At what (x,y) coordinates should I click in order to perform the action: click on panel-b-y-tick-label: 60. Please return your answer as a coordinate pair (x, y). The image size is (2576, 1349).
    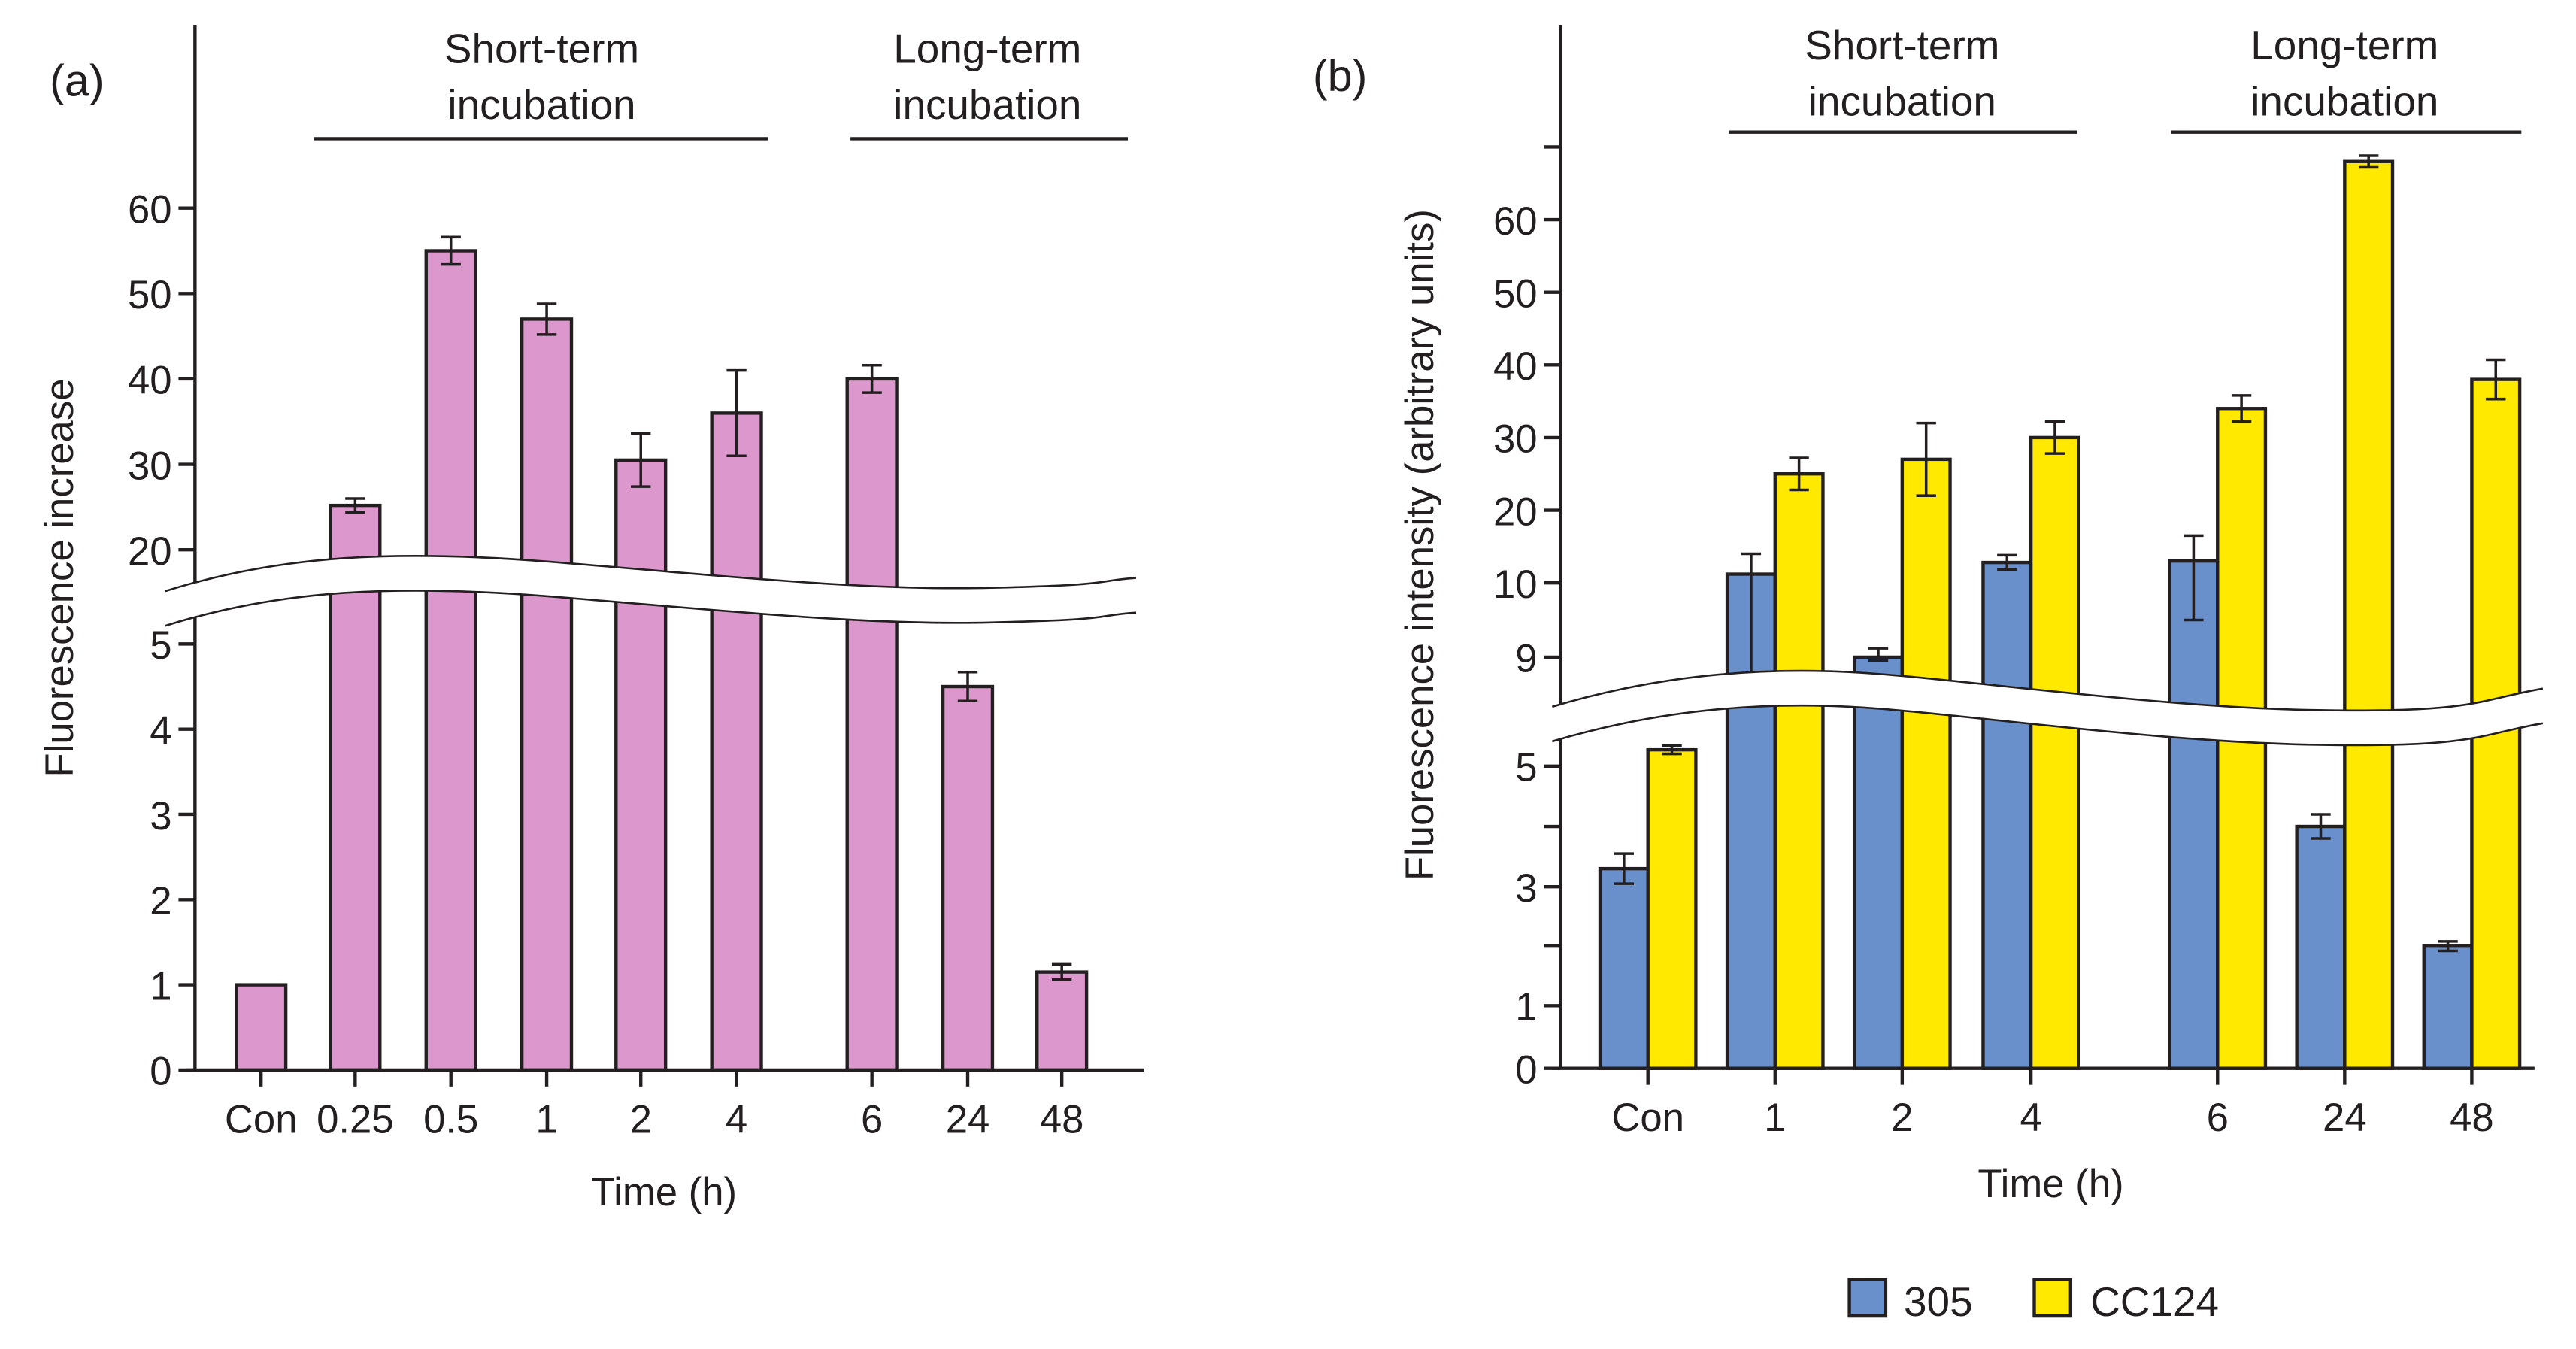
    Looking at the image, I should click on (1515, 221).